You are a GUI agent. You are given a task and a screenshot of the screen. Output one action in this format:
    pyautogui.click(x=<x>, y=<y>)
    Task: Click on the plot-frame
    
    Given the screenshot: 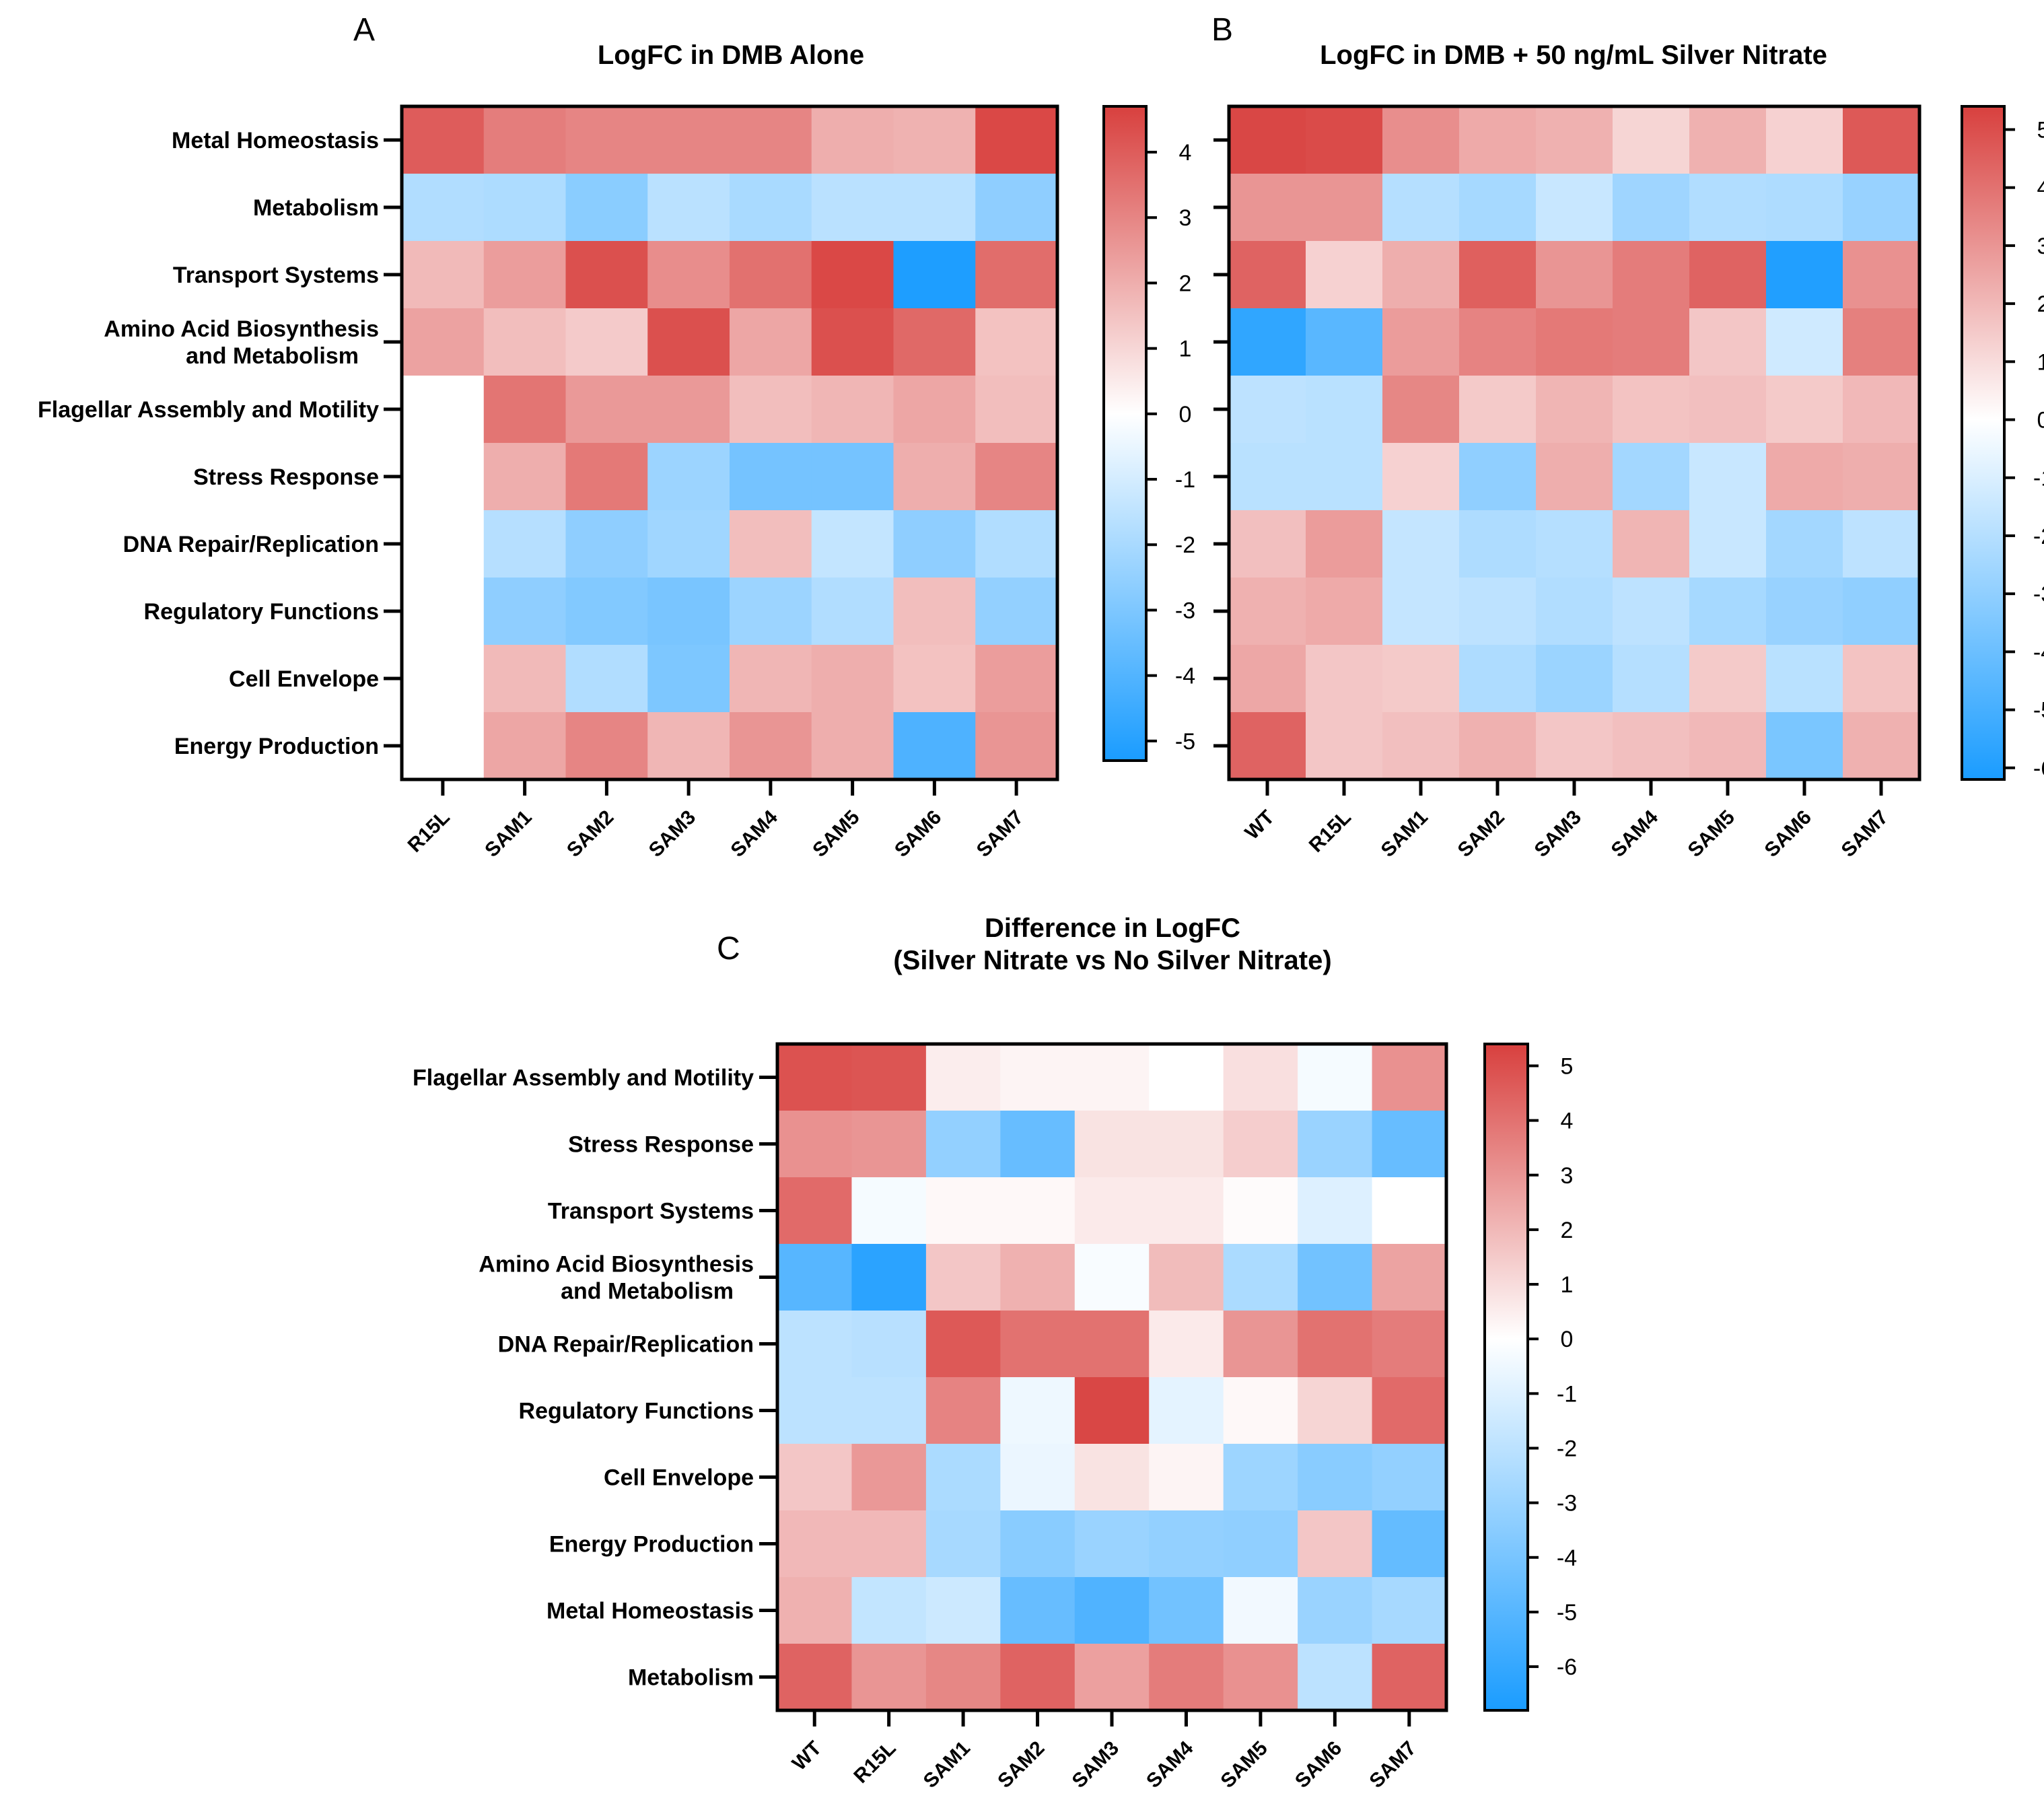 What is the action you would take?
    pyautogui.click(x=729, y=442)
    